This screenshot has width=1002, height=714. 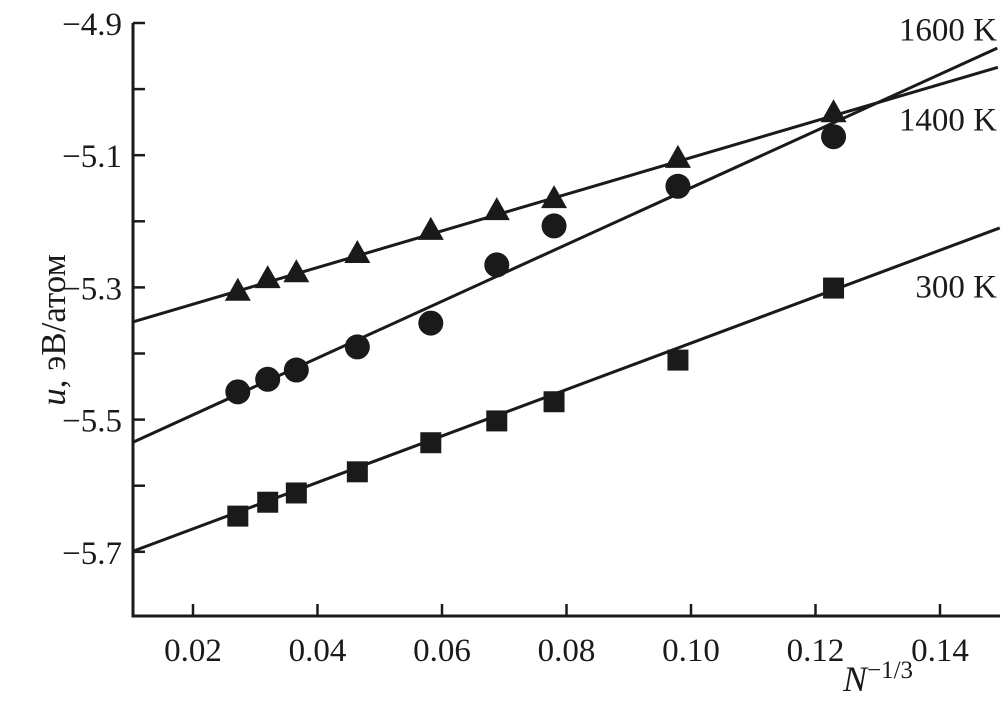 I want to click on x-tick-label: 0.14, so click(x=940, y=651).